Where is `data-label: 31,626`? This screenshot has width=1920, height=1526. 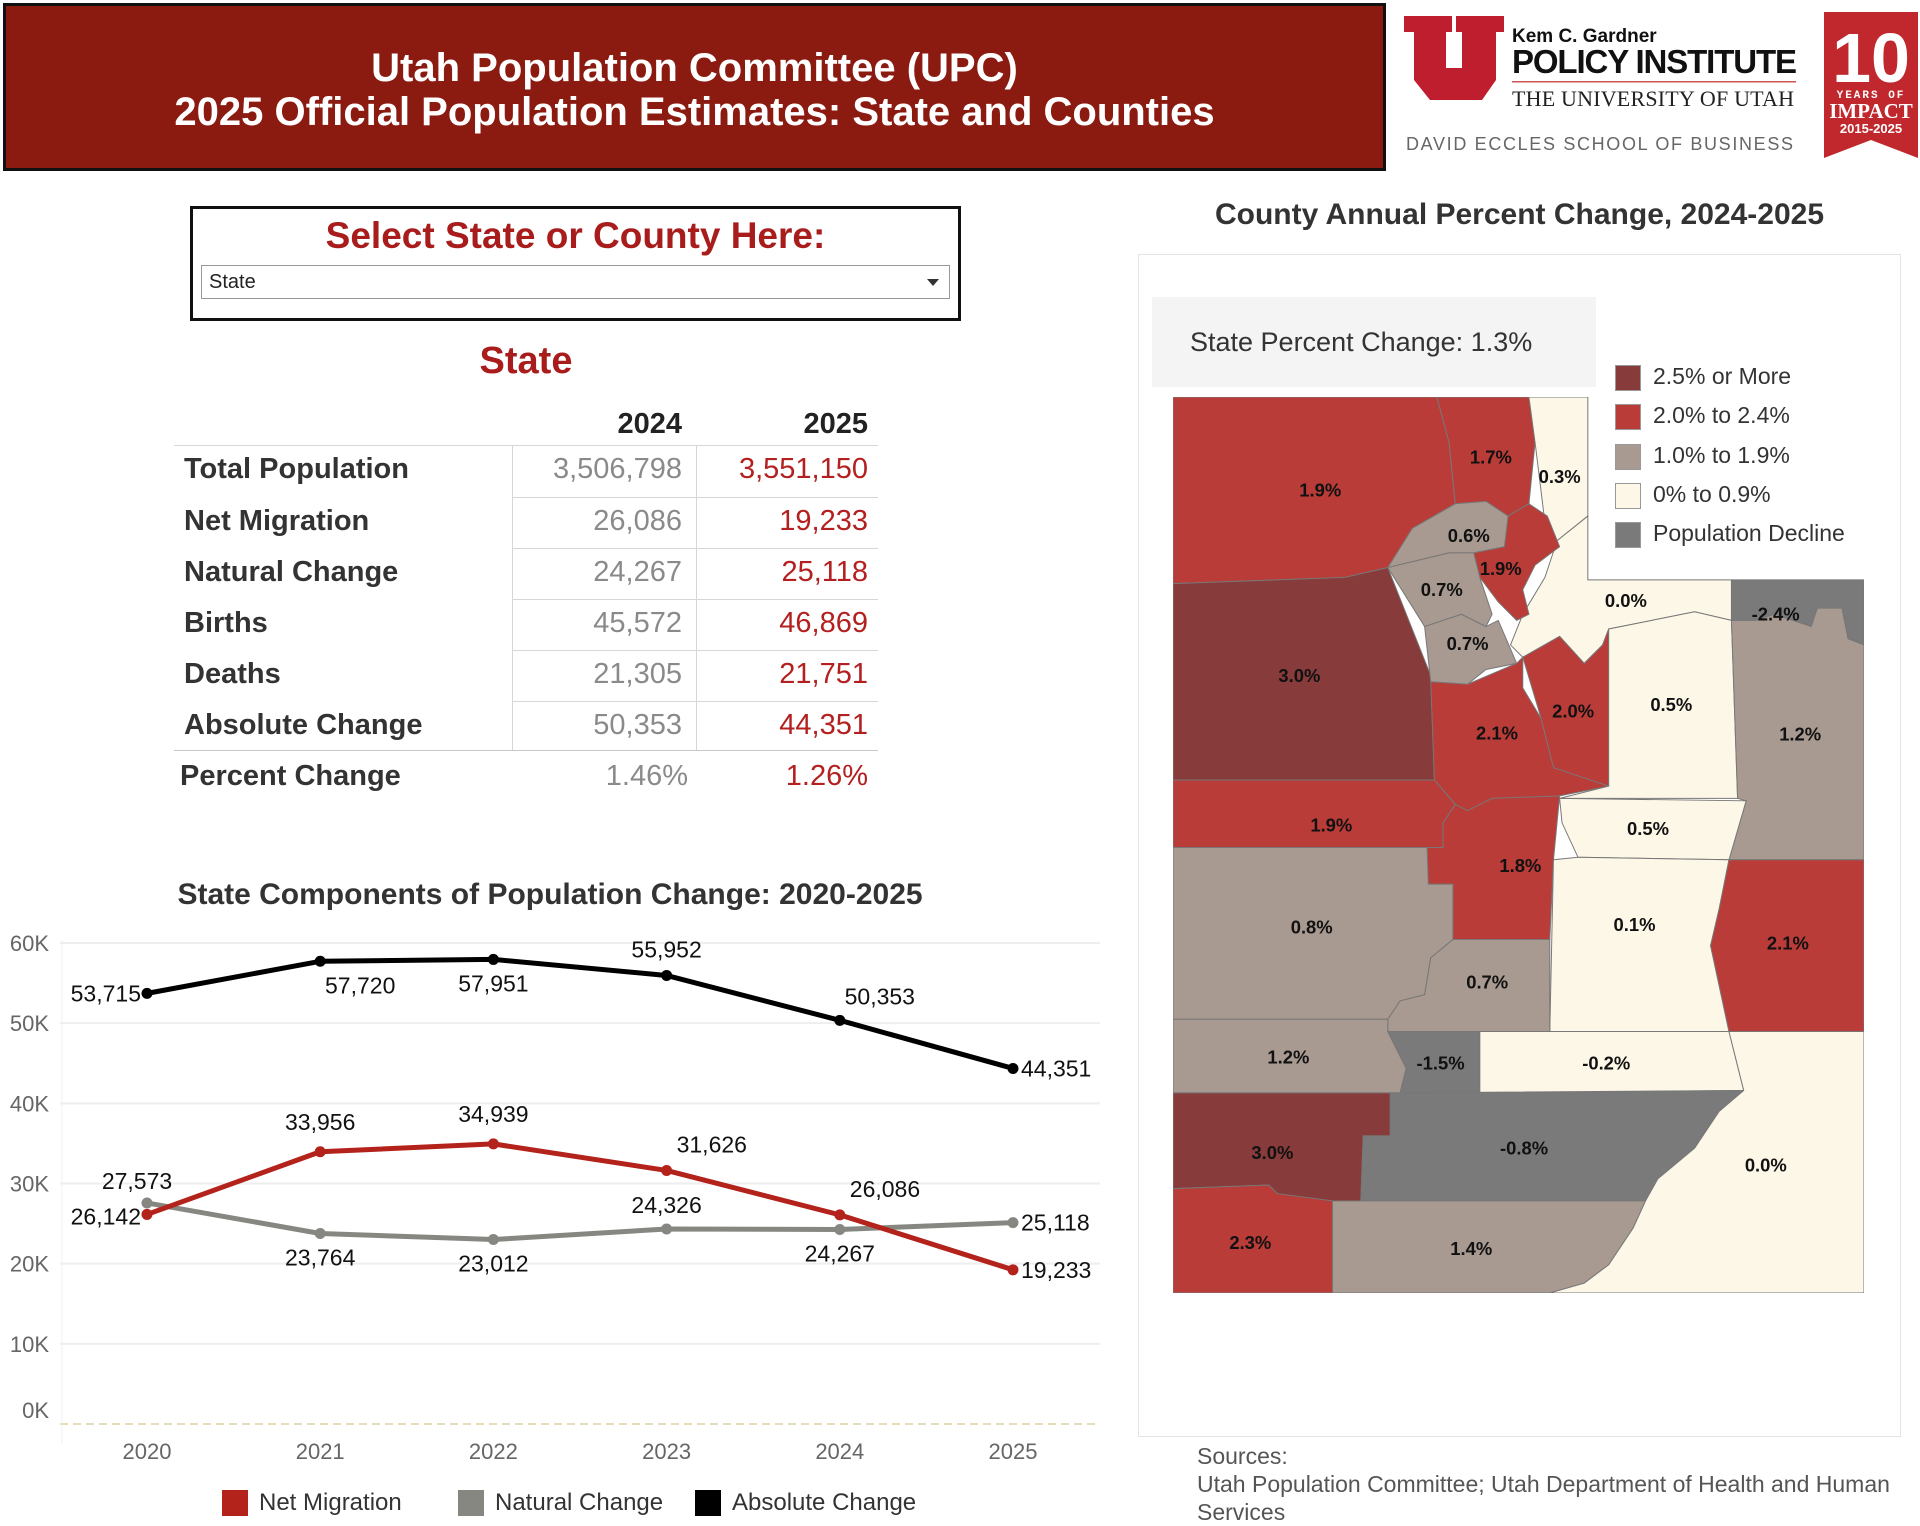 data-label: 31,626 is located at coordinates (712, 1144).